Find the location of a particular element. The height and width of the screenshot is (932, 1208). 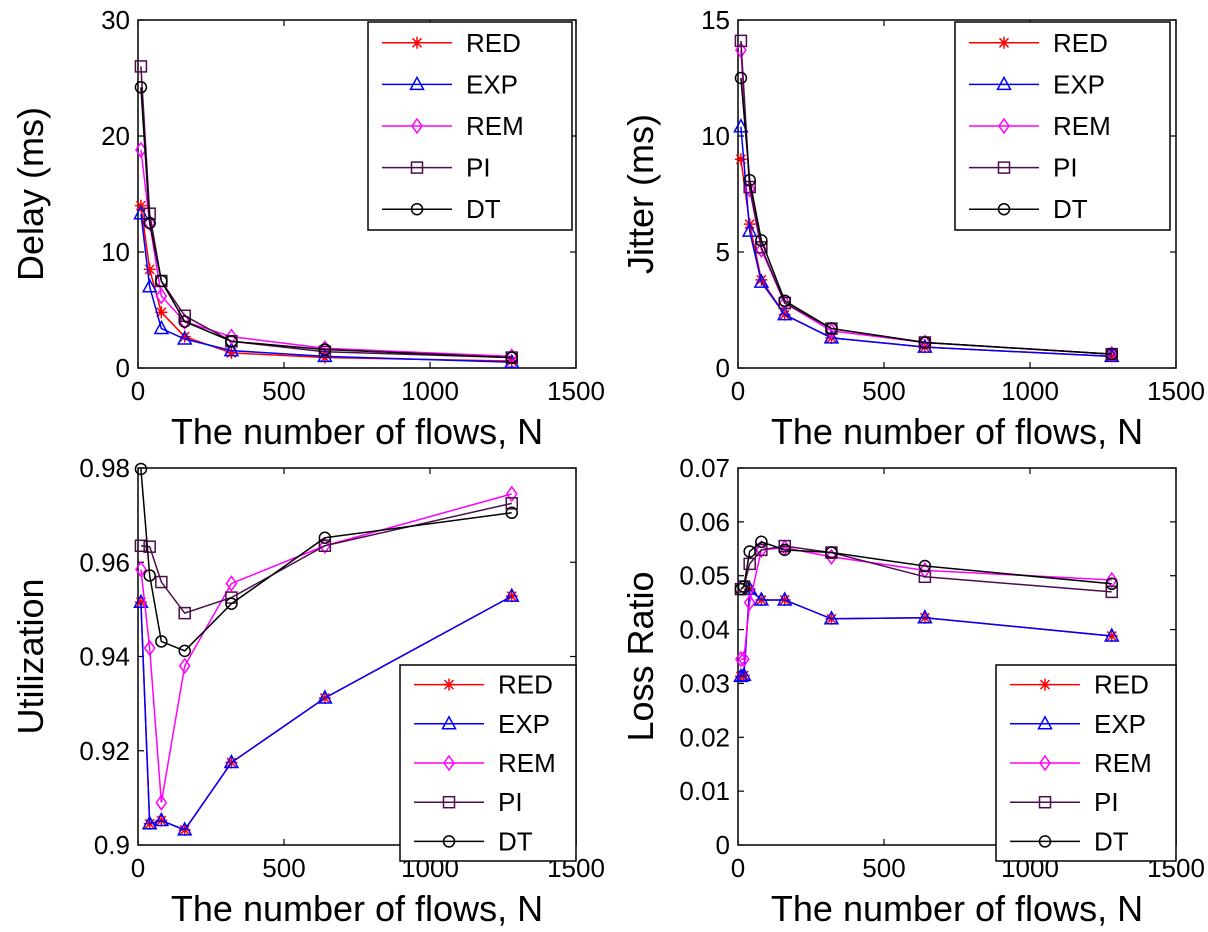

y-tick-label: 5 is located at coordinates (723, 252).